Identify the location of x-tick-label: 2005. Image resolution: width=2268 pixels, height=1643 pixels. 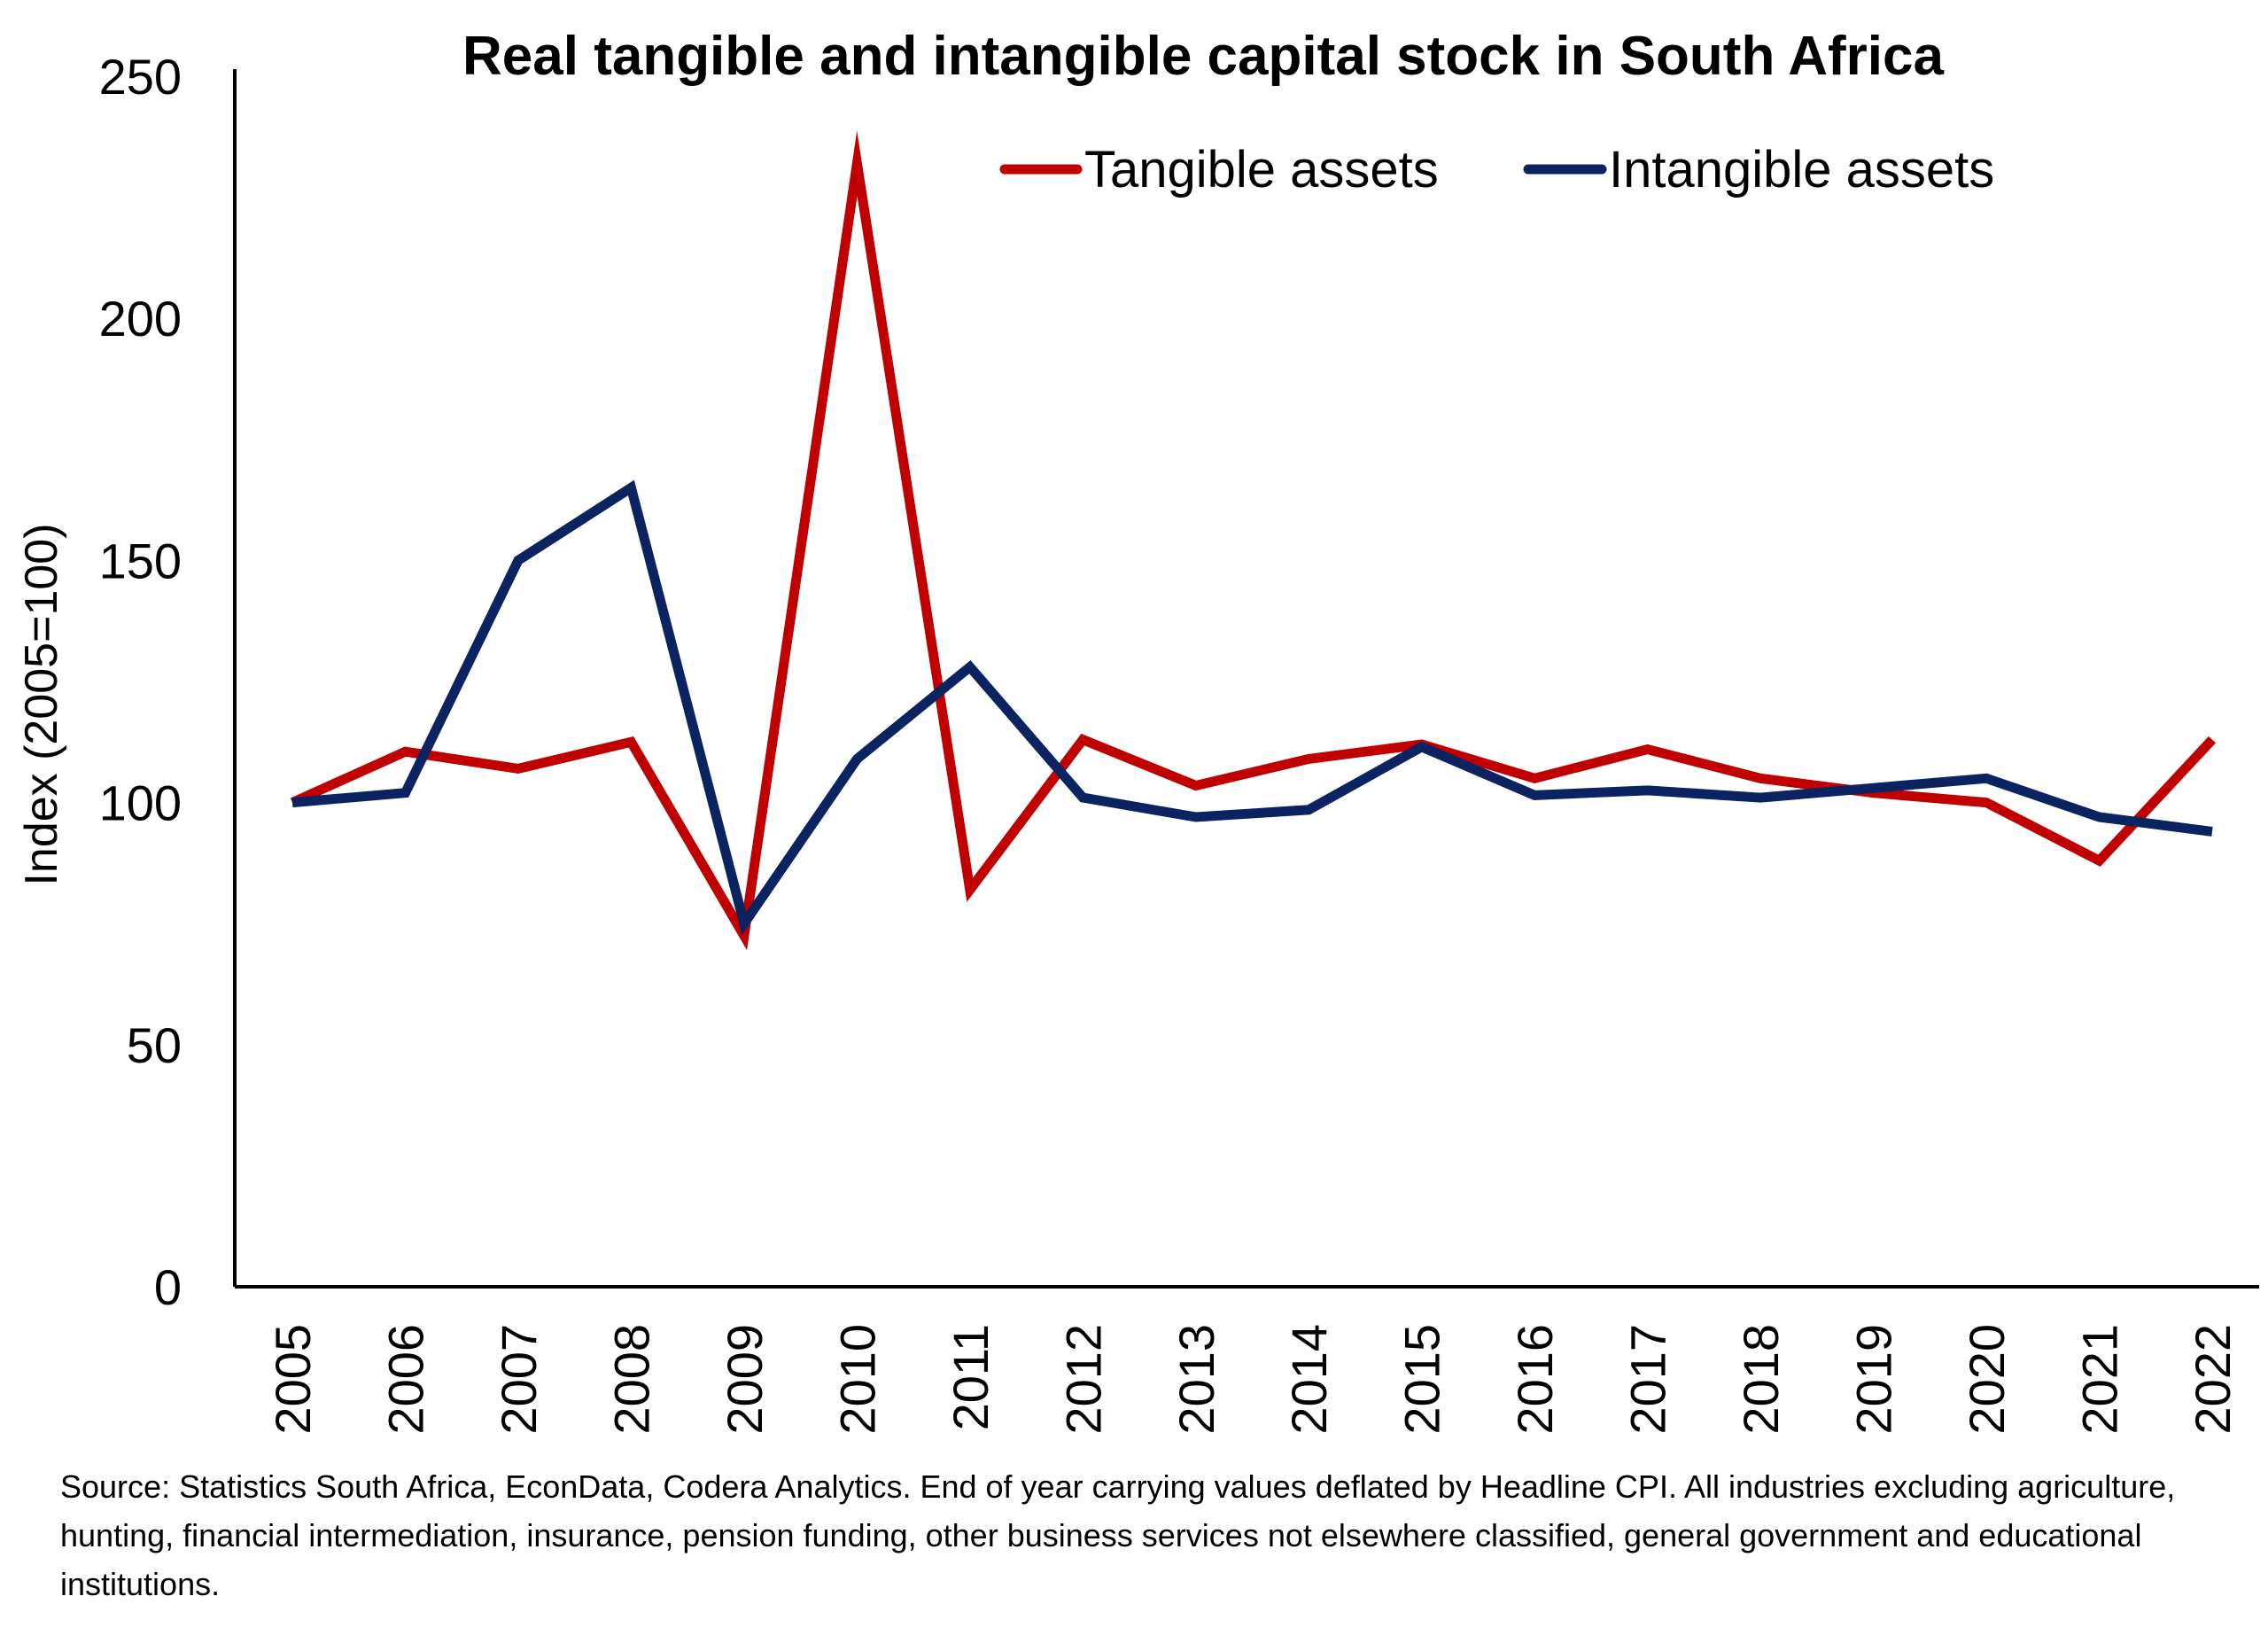
(293, 1379).